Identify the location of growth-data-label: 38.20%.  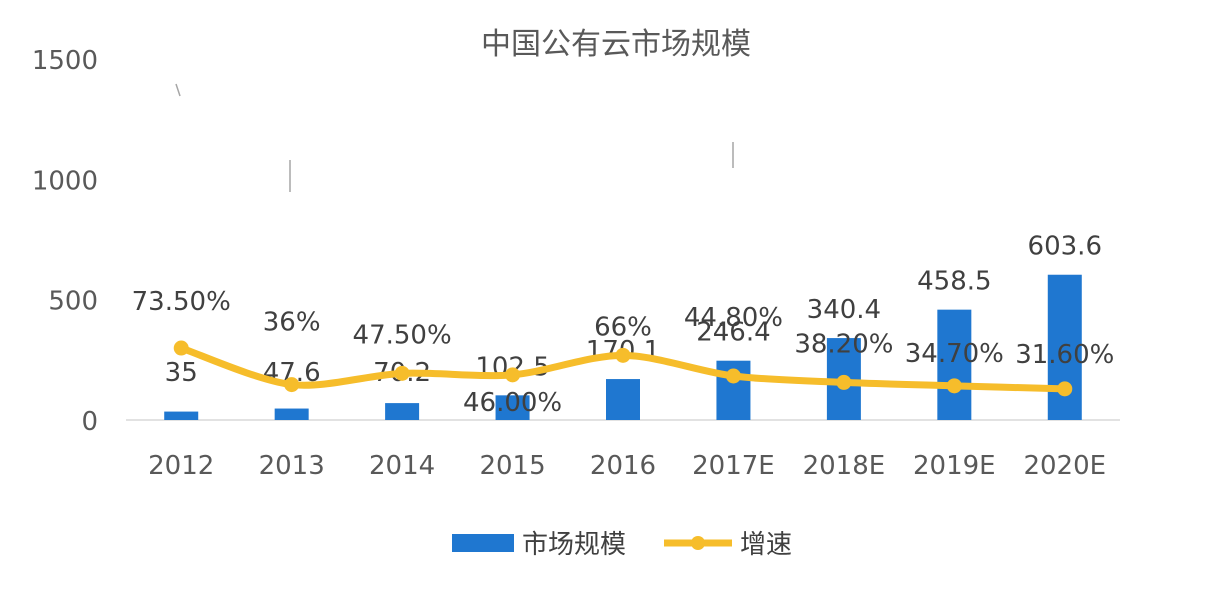
(843, 344).